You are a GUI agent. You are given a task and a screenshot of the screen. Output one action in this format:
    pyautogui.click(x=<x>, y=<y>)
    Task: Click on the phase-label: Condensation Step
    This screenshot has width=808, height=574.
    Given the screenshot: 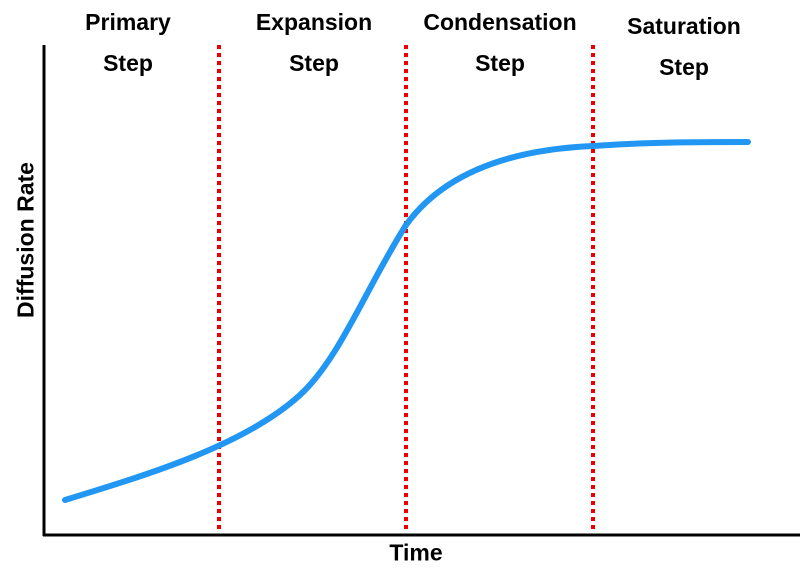 What is the action you would take?
    pyautogui.click(x=500, y=42)
    